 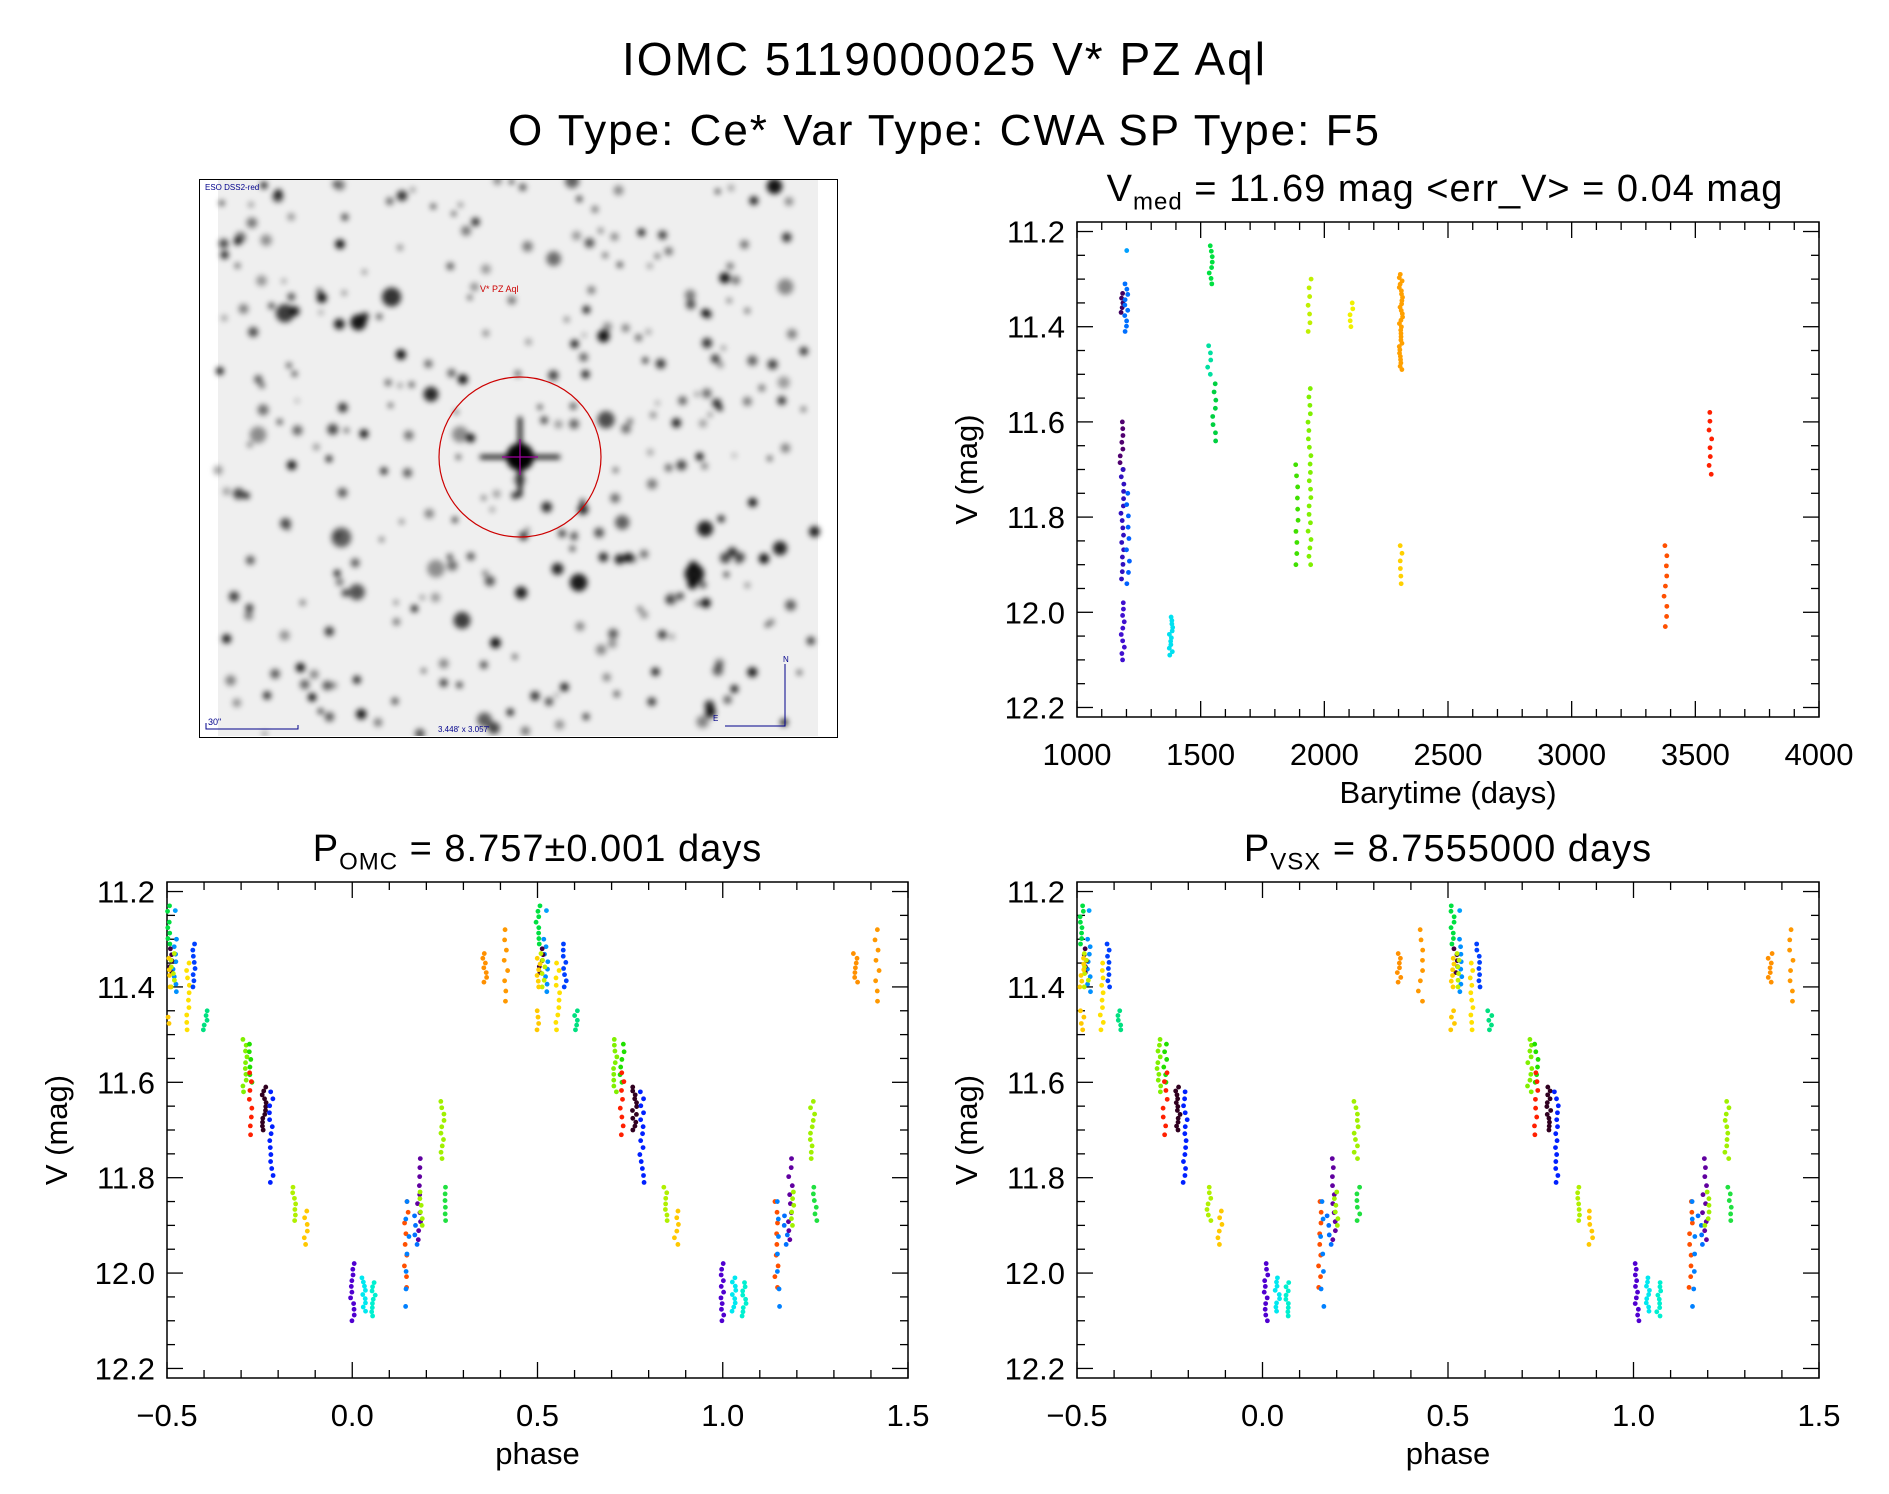 I want to click on x-tick-label: 2500, so click(x=1448, y=754).